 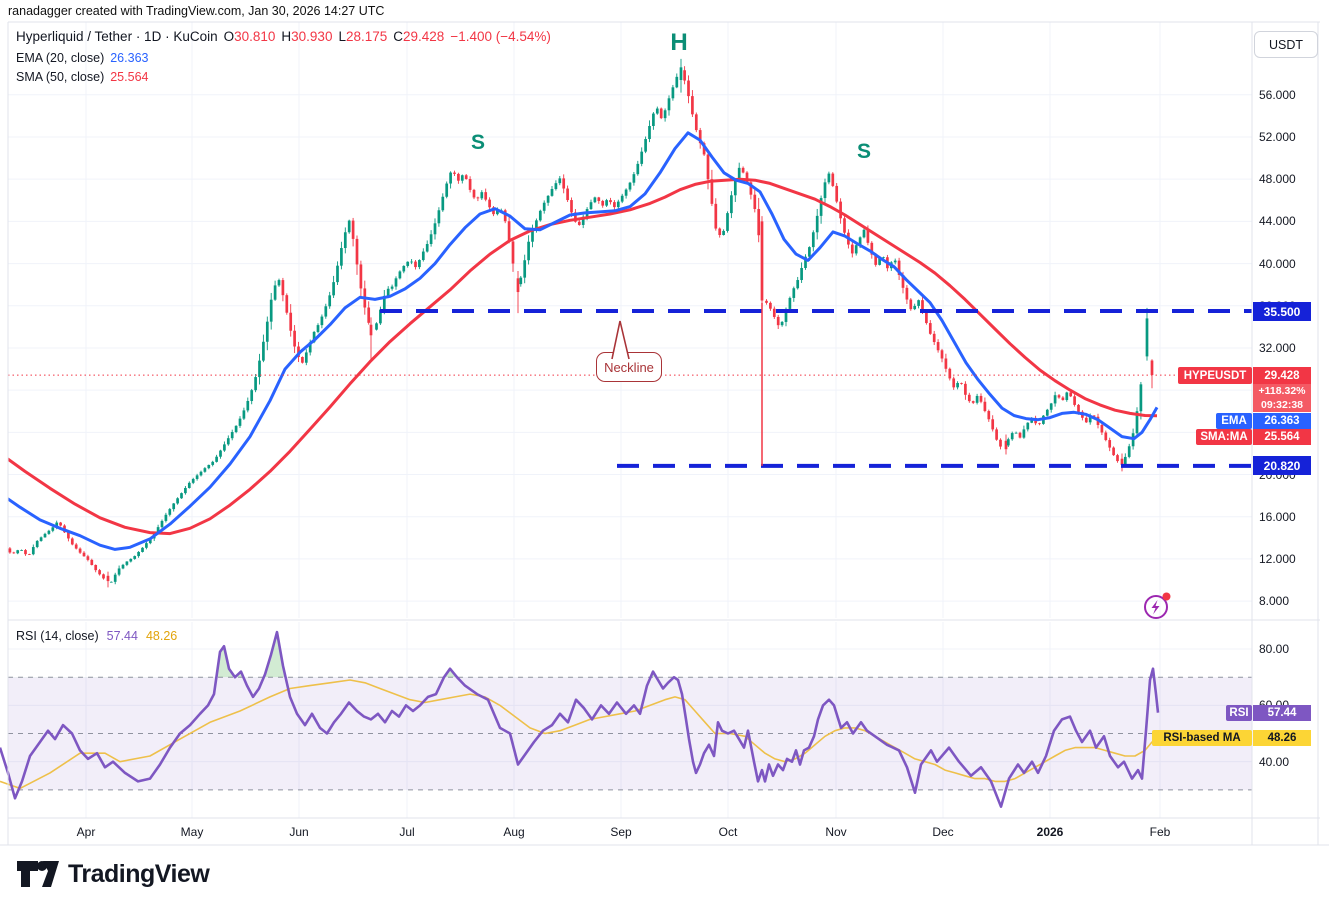 What do you see at coordinates (122, 636) in the screenshot?
I see `rsi-value: 57.44` at bounding box center [122, 636].